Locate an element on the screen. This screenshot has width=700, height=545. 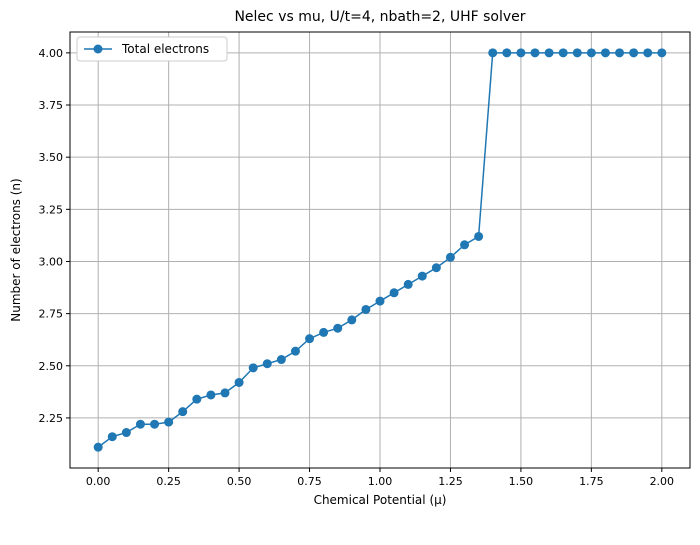
y-tick-label: 3.50 is located at coordinates (51, 157).